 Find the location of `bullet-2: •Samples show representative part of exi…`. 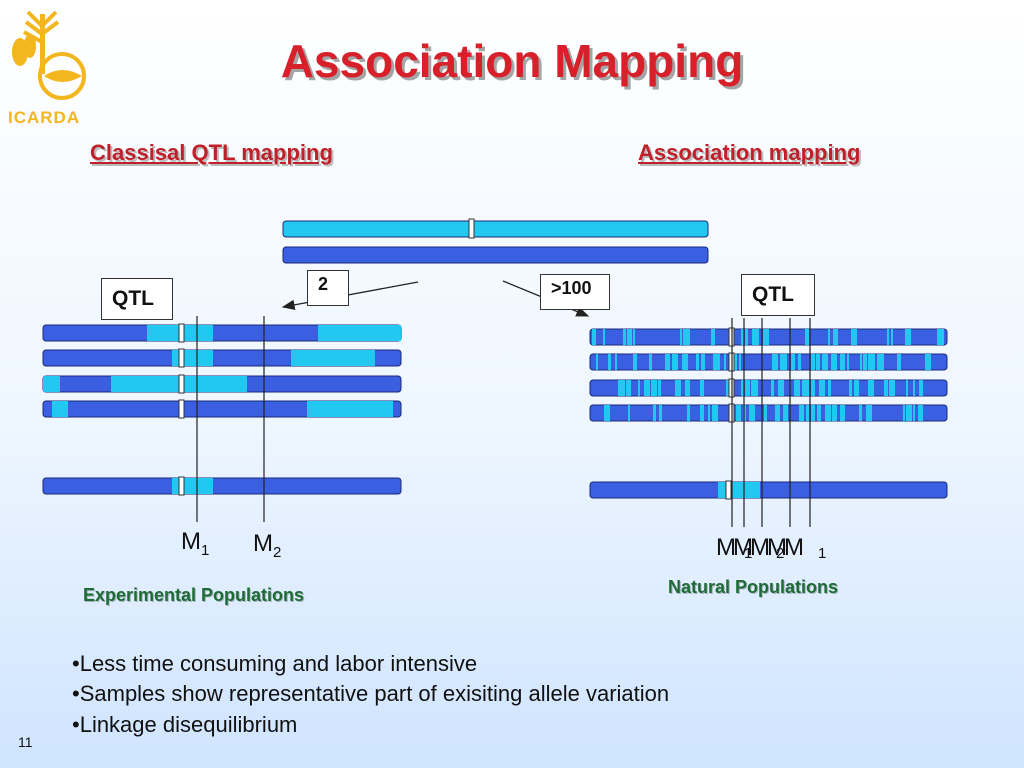

bullet-2: •Samples show representative part of exi… is located at coordinates (371, 693).